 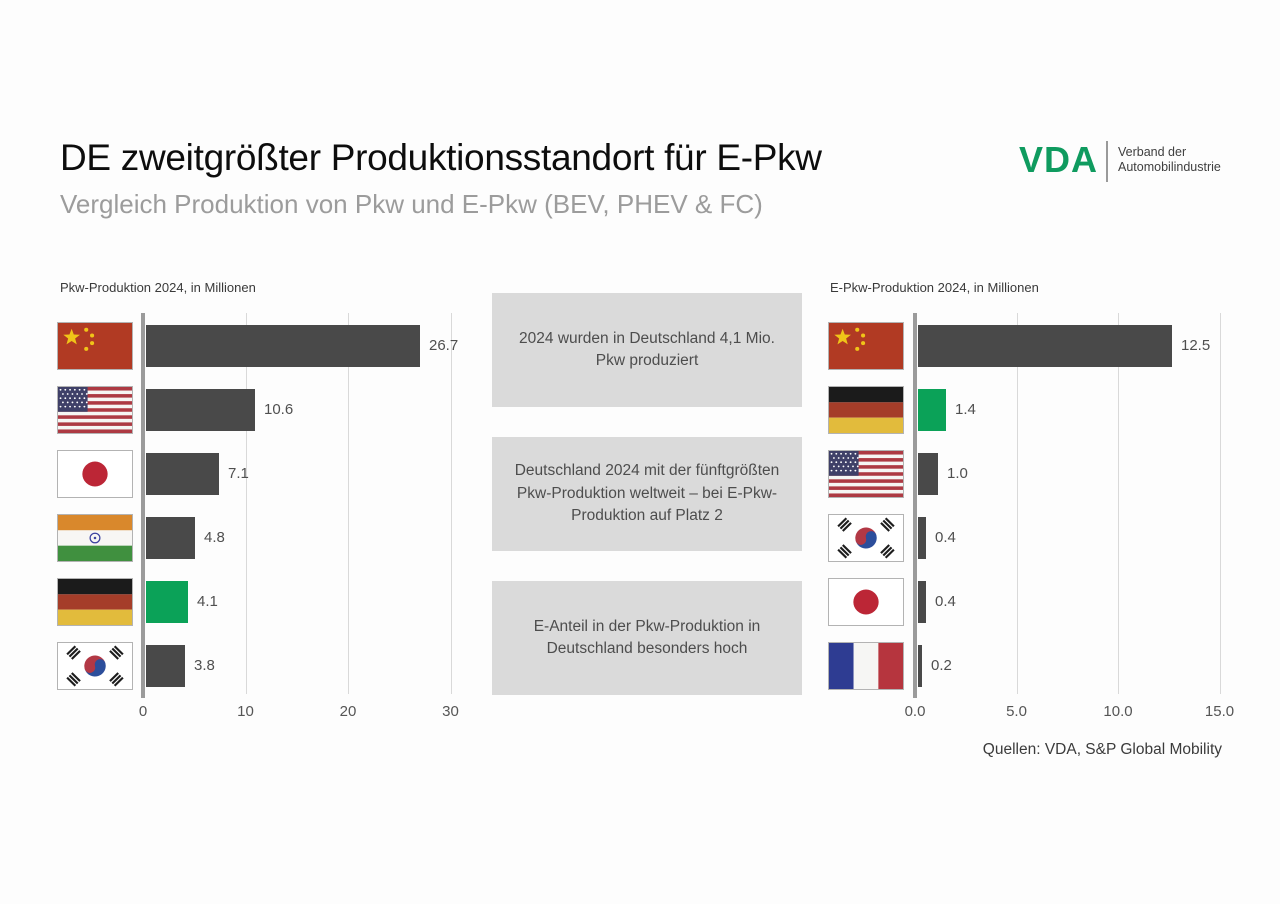 What do you see at coordinates (207, 601) in the screenshot?
I see `value-label-deutschland: 4.1` at bounding box center [207, 601].